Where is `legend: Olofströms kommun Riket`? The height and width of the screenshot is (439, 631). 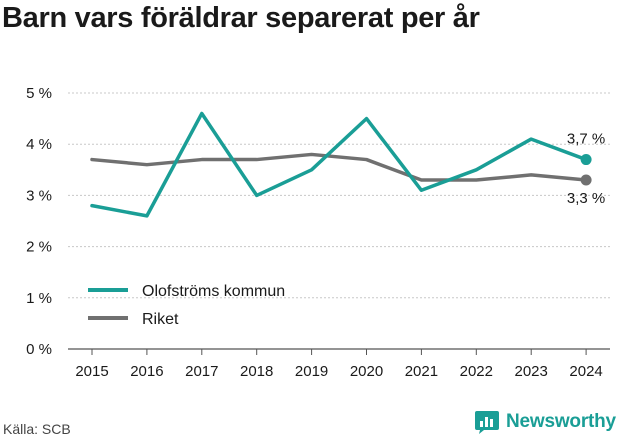 legend: Olofströms kommun Riket is located at coordinates (186, 305).